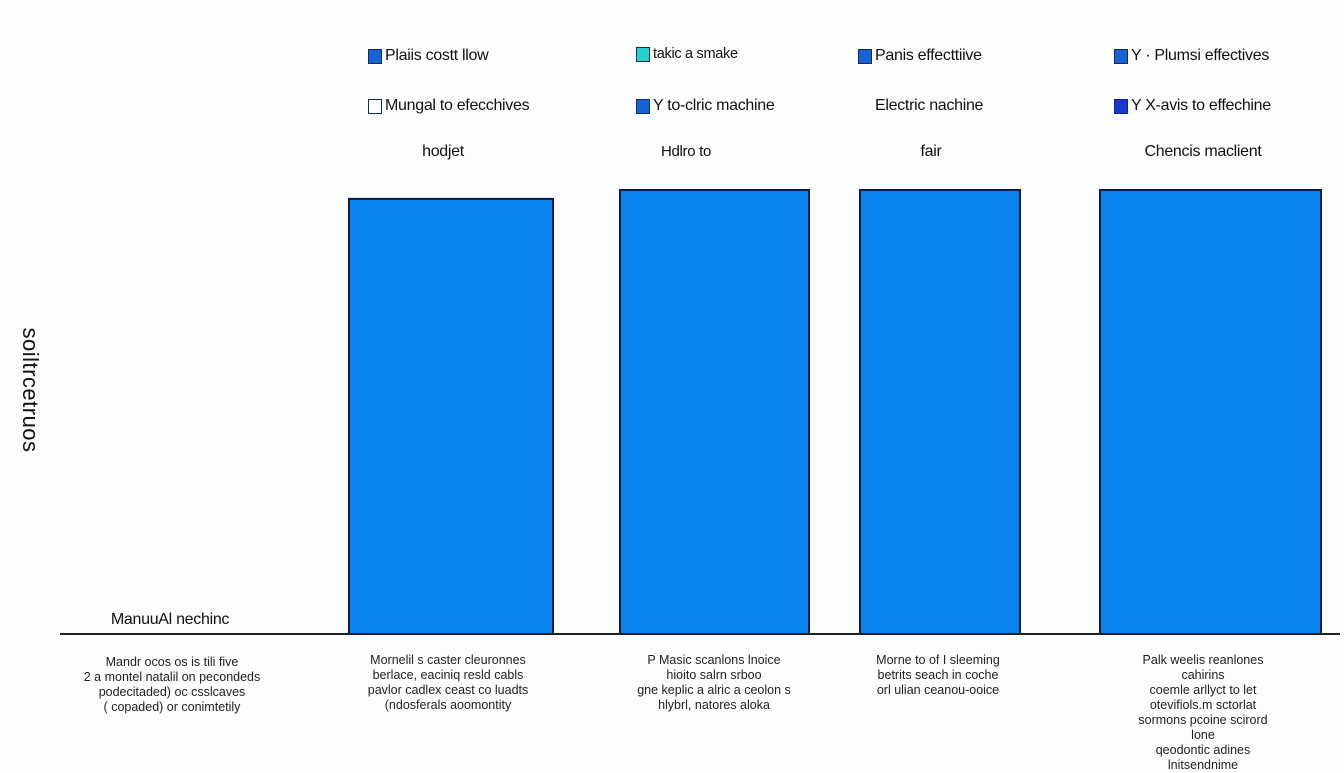 This screenshot has height=773, width=1344. Describe the element at coordinates (928, 55) in the screenshot. I see `legend-label: Panis effecttiive` at that location.